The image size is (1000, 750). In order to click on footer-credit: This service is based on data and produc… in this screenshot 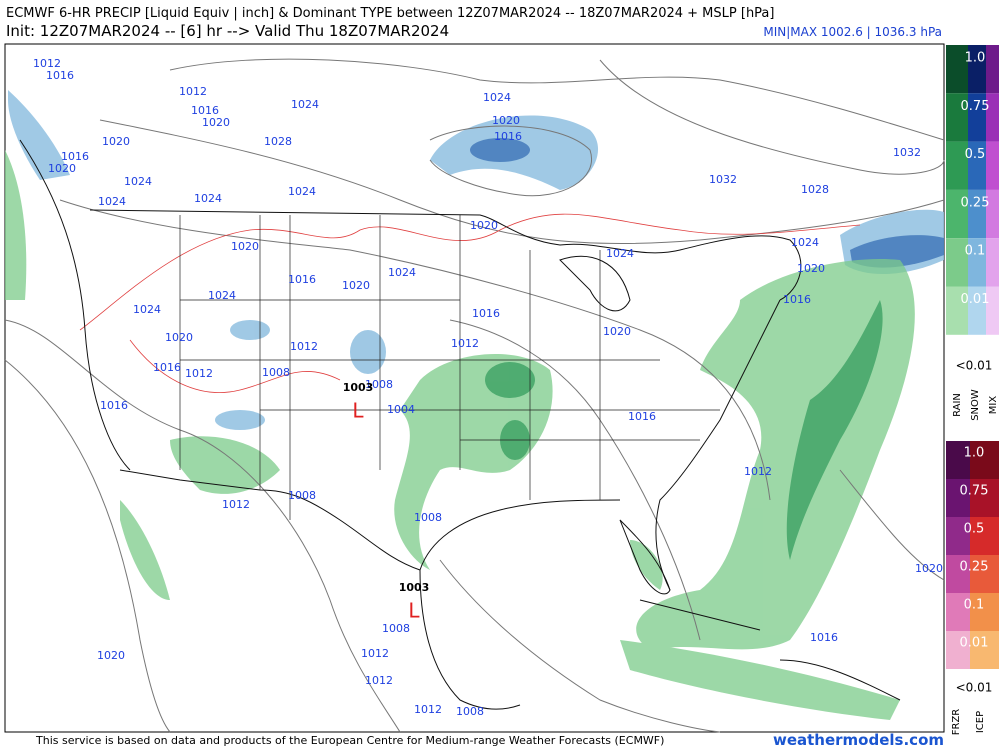, I will do `click(349, 740)`.